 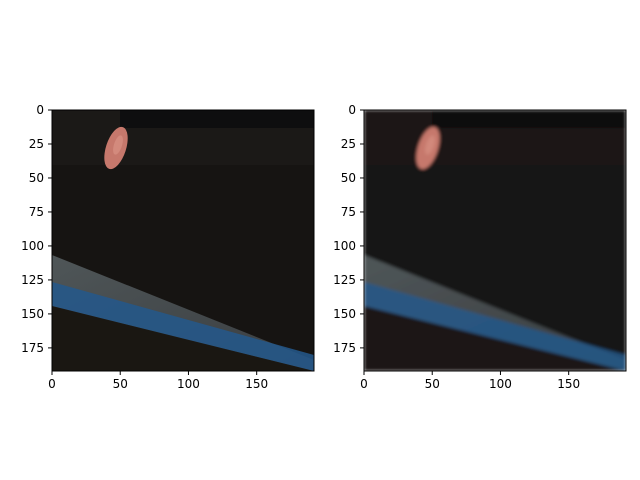 I want to click on right-x-tick-label: 50, so click(x=432, y=384).